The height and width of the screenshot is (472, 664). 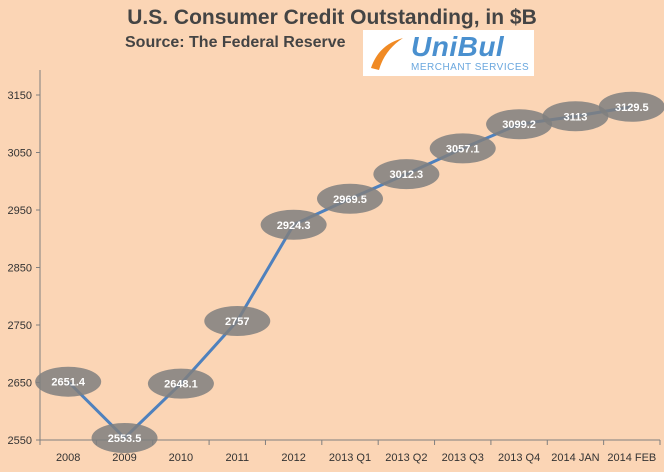 What do you see at coordinates (68, 458) in the screenshot?
I see `x-tick-label: 2008` at bounding box center [68, 458].